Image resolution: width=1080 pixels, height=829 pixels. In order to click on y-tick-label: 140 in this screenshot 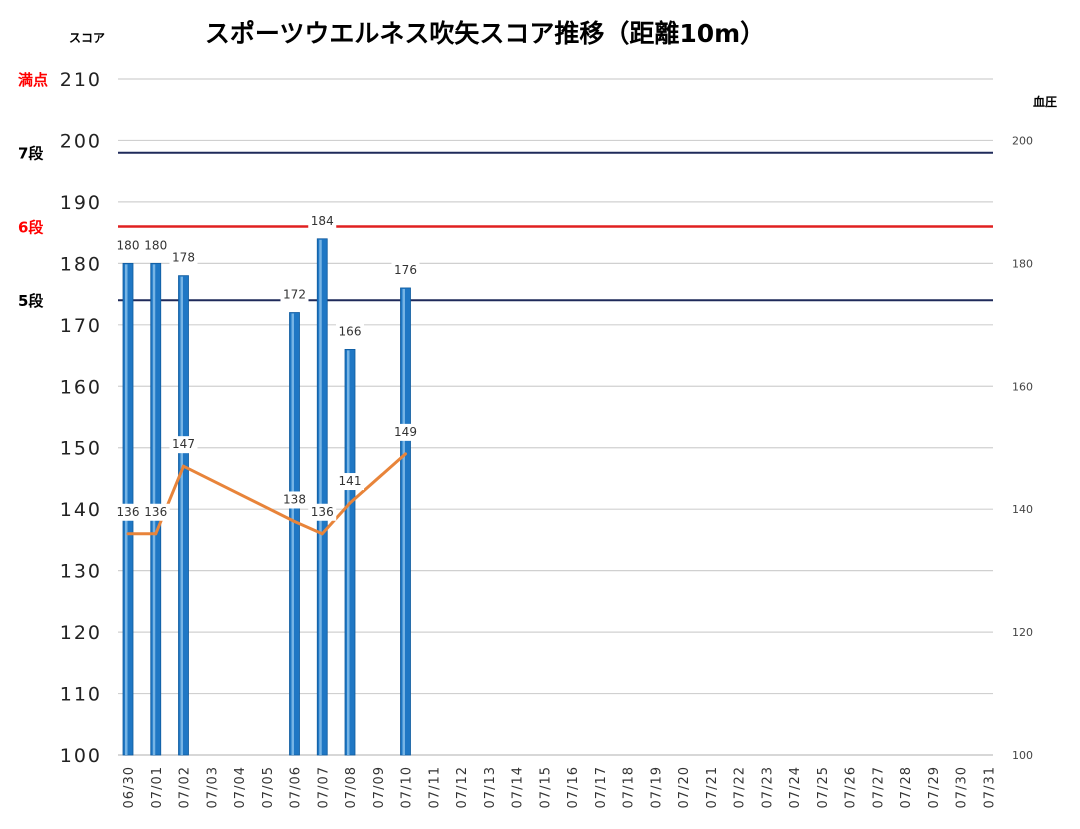, I will do `click(81, 510)`.